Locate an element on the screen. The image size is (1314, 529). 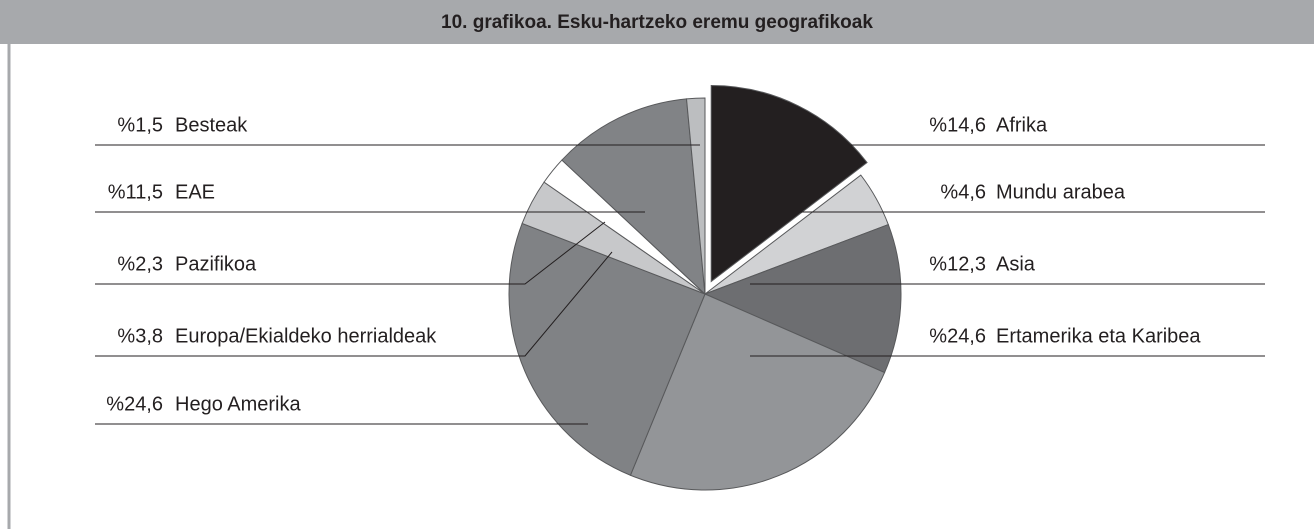
category-label: Asia is located at coordinates (1016, 264).